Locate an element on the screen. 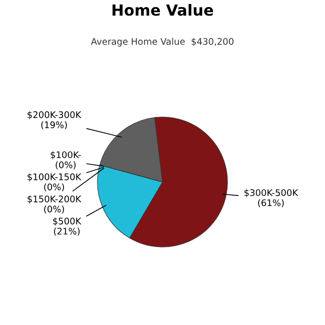 The image size is (325, 325). chart-subtitle: Average Home Value $430,200 is located at coordinates (162, 42).